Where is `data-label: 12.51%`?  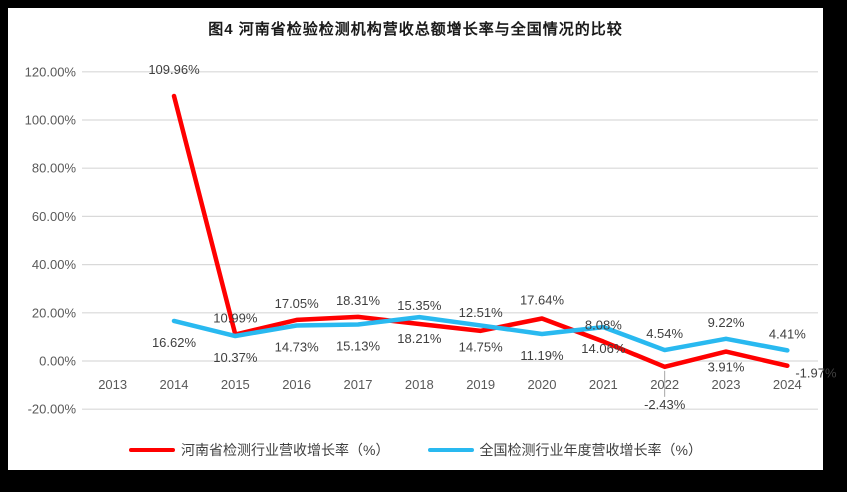
data-label: 12.51% is located at coordinates (481, 312).